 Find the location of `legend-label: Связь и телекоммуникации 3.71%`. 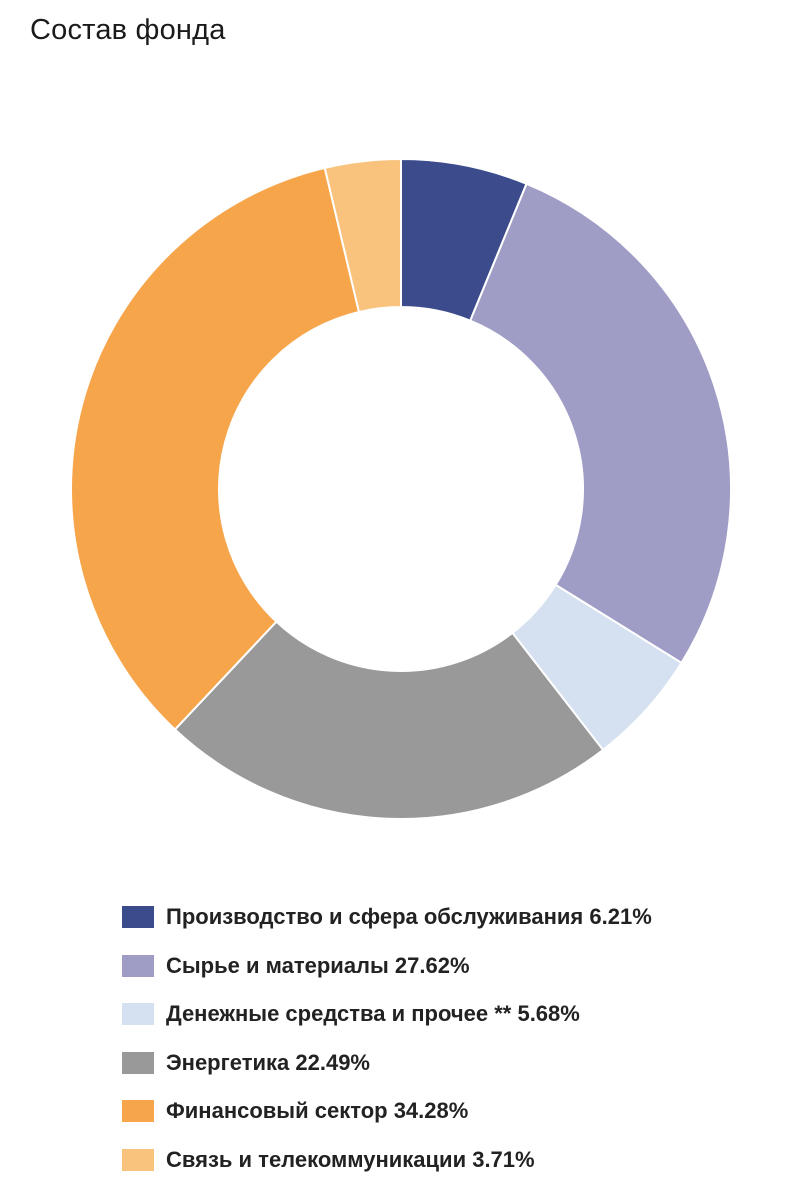

legend-label: Связь и телекоммуникации 3.71% is located at coordinates (350, 1159).